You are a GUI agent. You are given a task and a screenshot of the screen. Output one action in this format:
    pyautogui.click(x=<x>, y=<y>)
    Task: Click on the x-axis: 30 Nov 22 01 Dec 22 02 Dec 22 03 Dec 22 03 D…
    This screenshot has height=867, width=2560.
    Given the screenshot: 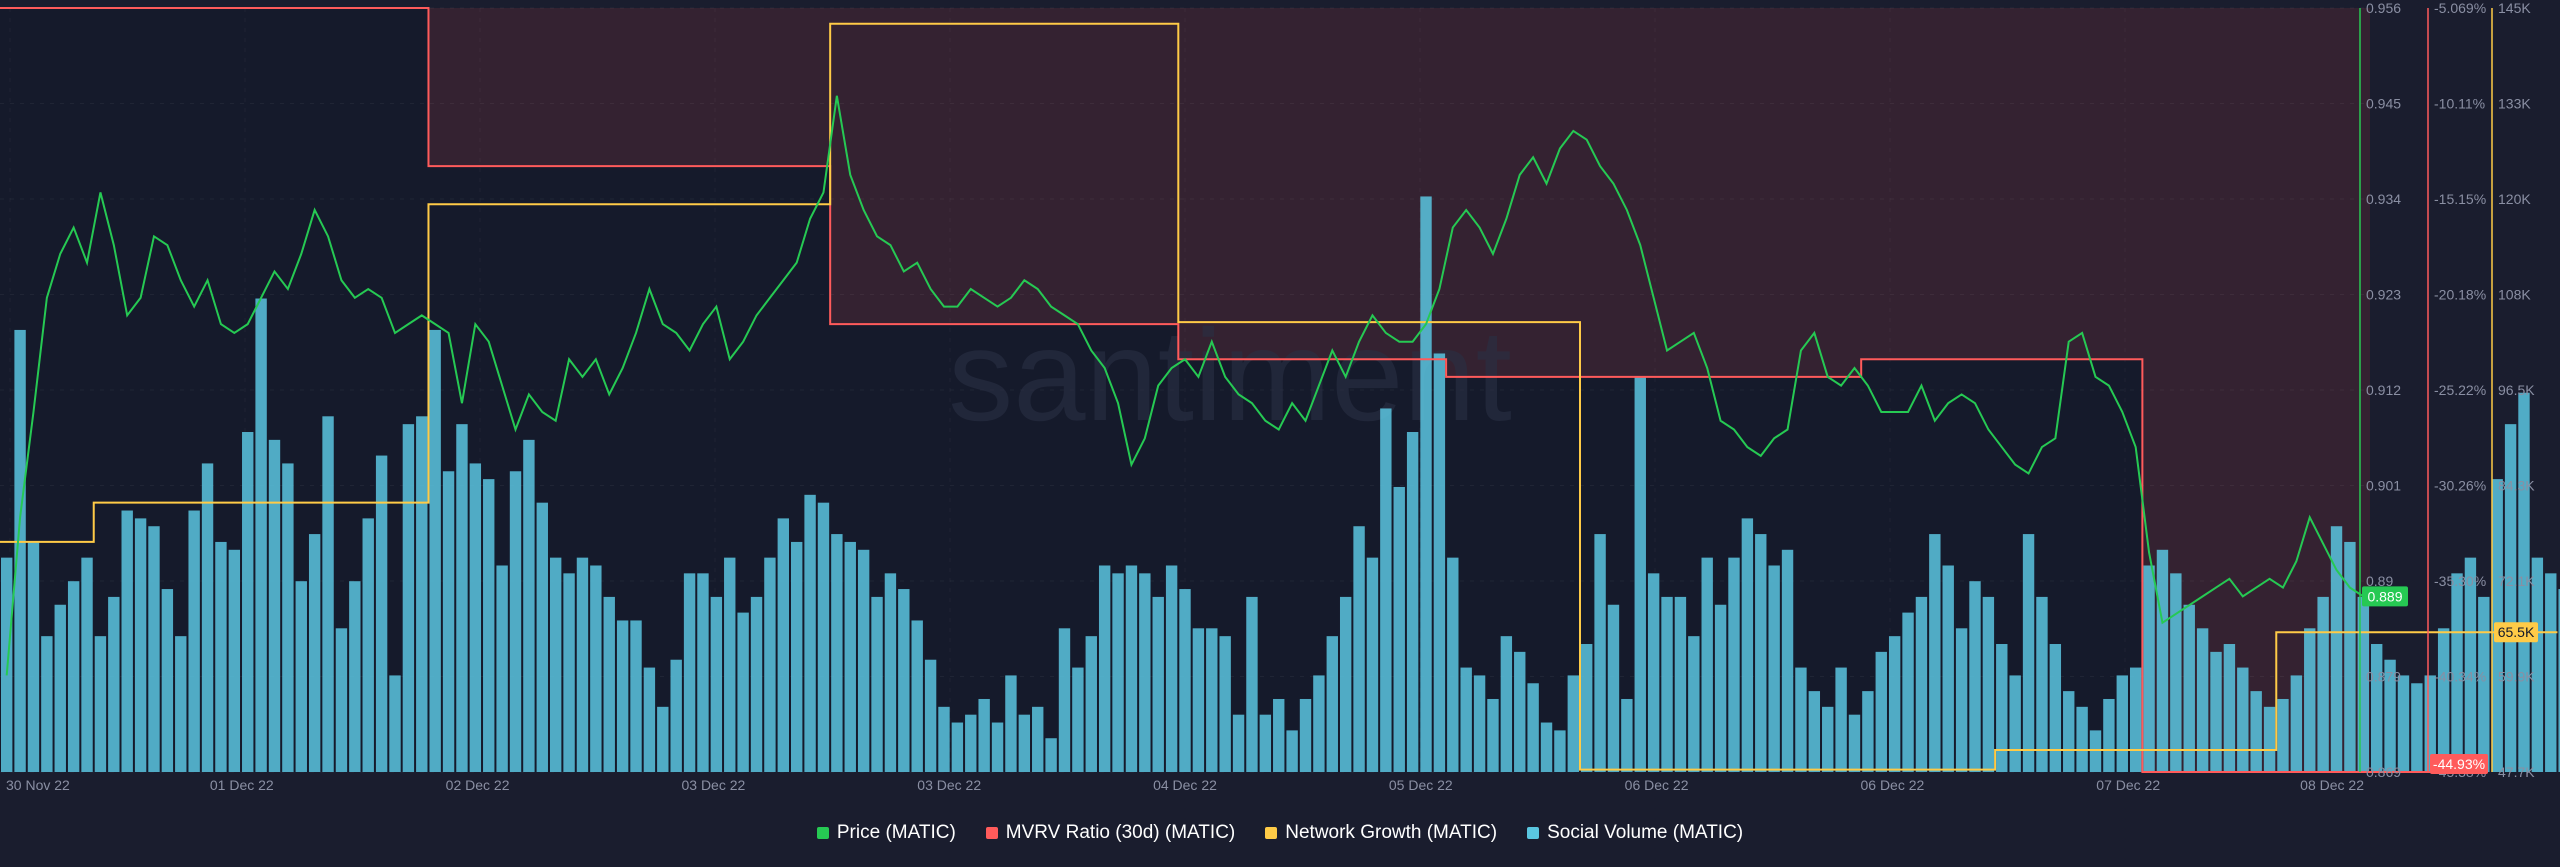 What is the action you would take?
    pyautogui.click(x=1185, y=785)
    